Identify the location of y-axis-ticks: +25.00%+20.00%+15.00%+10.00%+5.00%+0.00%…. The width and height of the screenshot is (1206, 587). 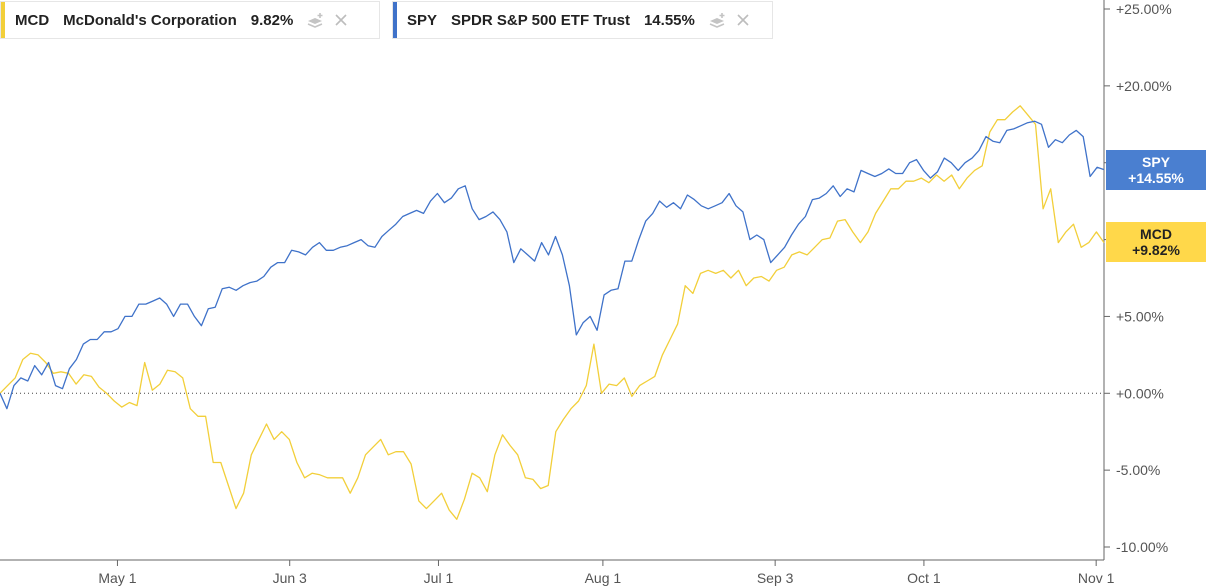
(1138, 278).